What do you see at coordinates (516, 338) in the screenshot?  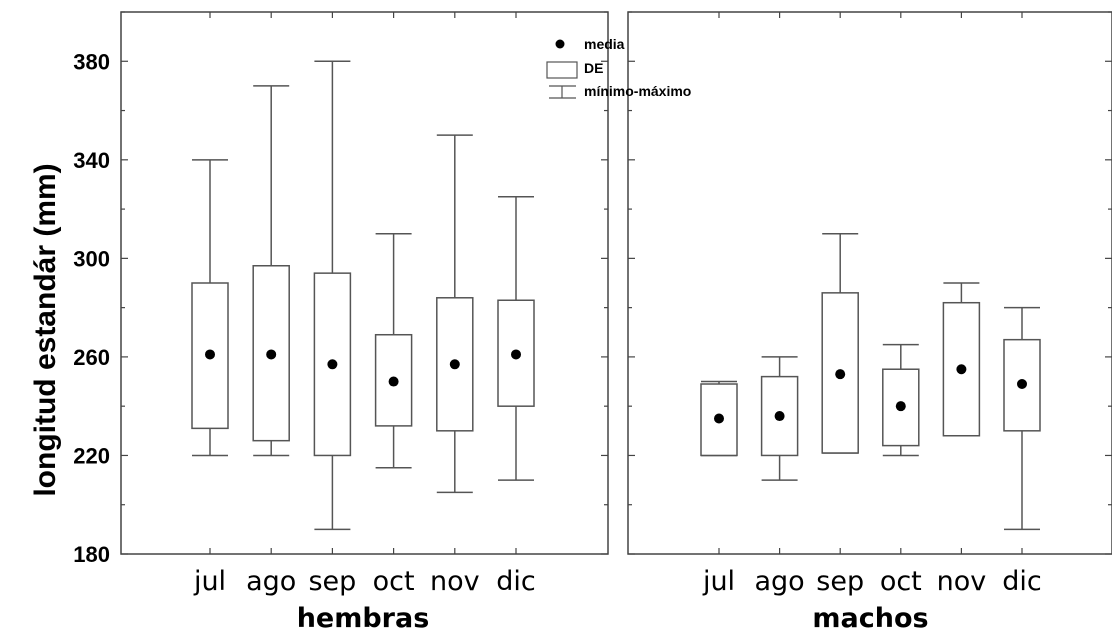 I see `boxplot-hembras-dic` at bounding box center [516, 338].